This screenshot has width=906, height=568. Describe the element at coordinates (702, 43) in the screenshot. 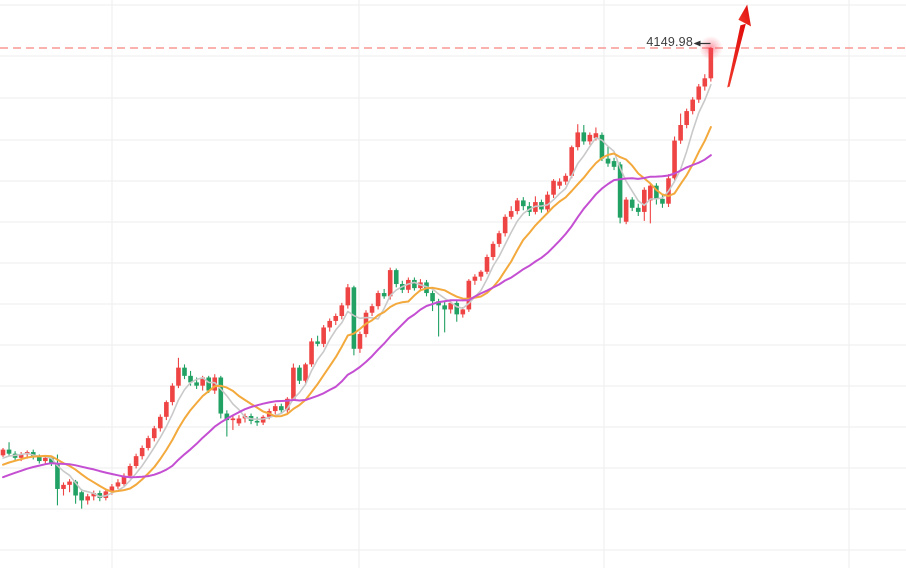

I see `price-callout-arrow` at that location.